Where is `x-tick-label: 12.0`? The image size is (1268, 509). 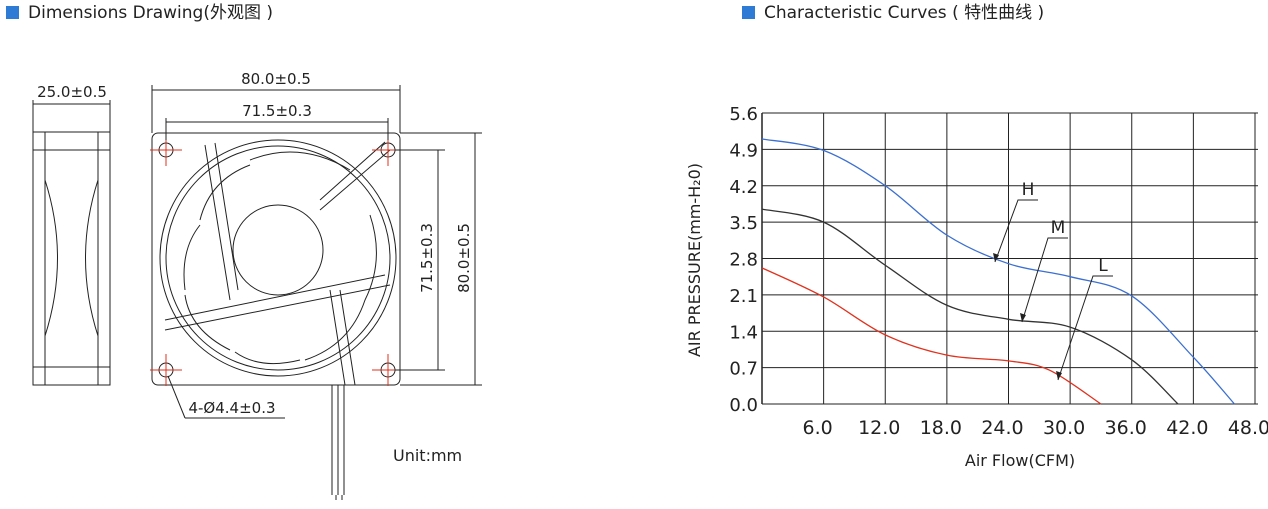 x-tick-label: 12.0 is located at coordinates (879, 428).